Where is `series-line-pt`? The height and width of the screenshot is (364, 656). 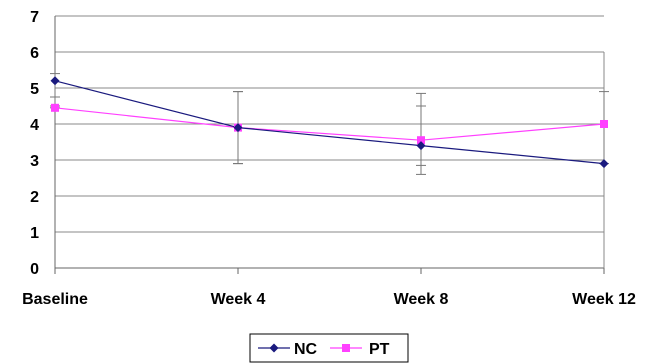
series-line-pt is located at coordinates (329, 124).